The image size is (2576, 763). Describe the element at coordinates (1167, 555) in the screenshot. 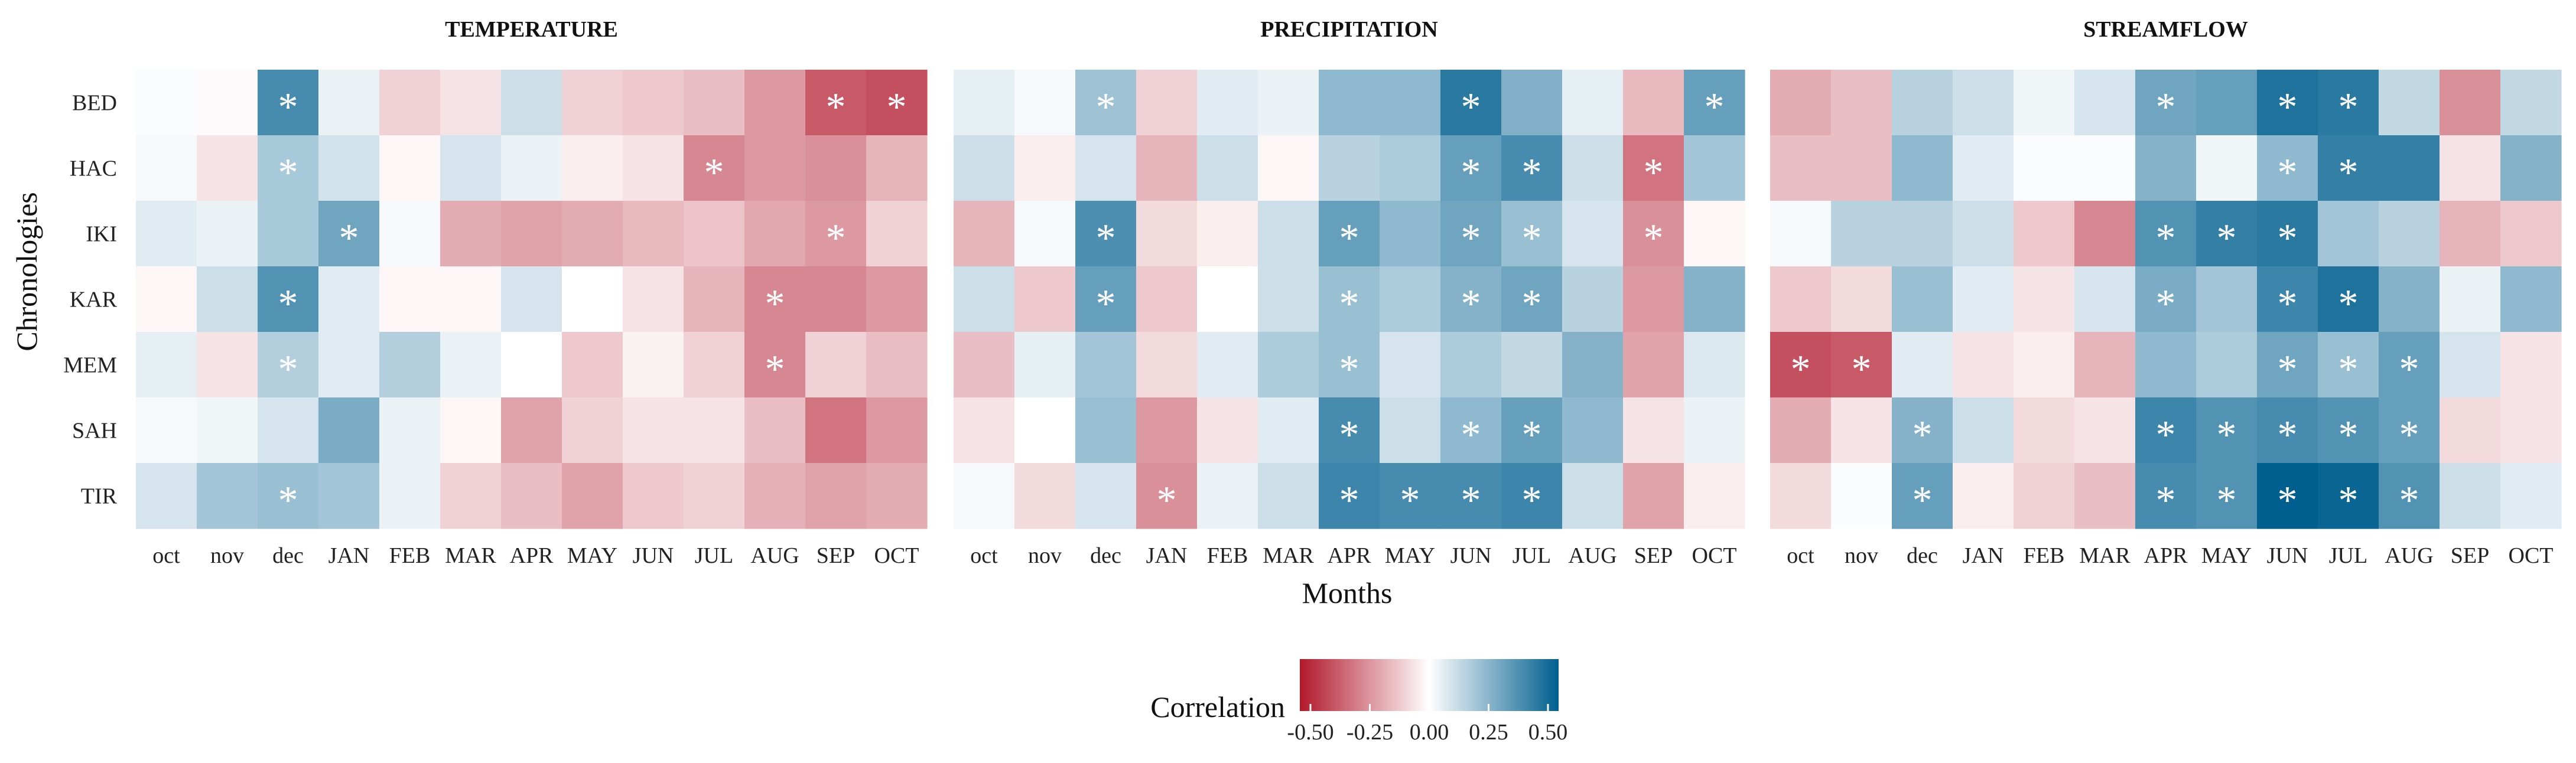

I see `x-tick-label: JAN` at that location.